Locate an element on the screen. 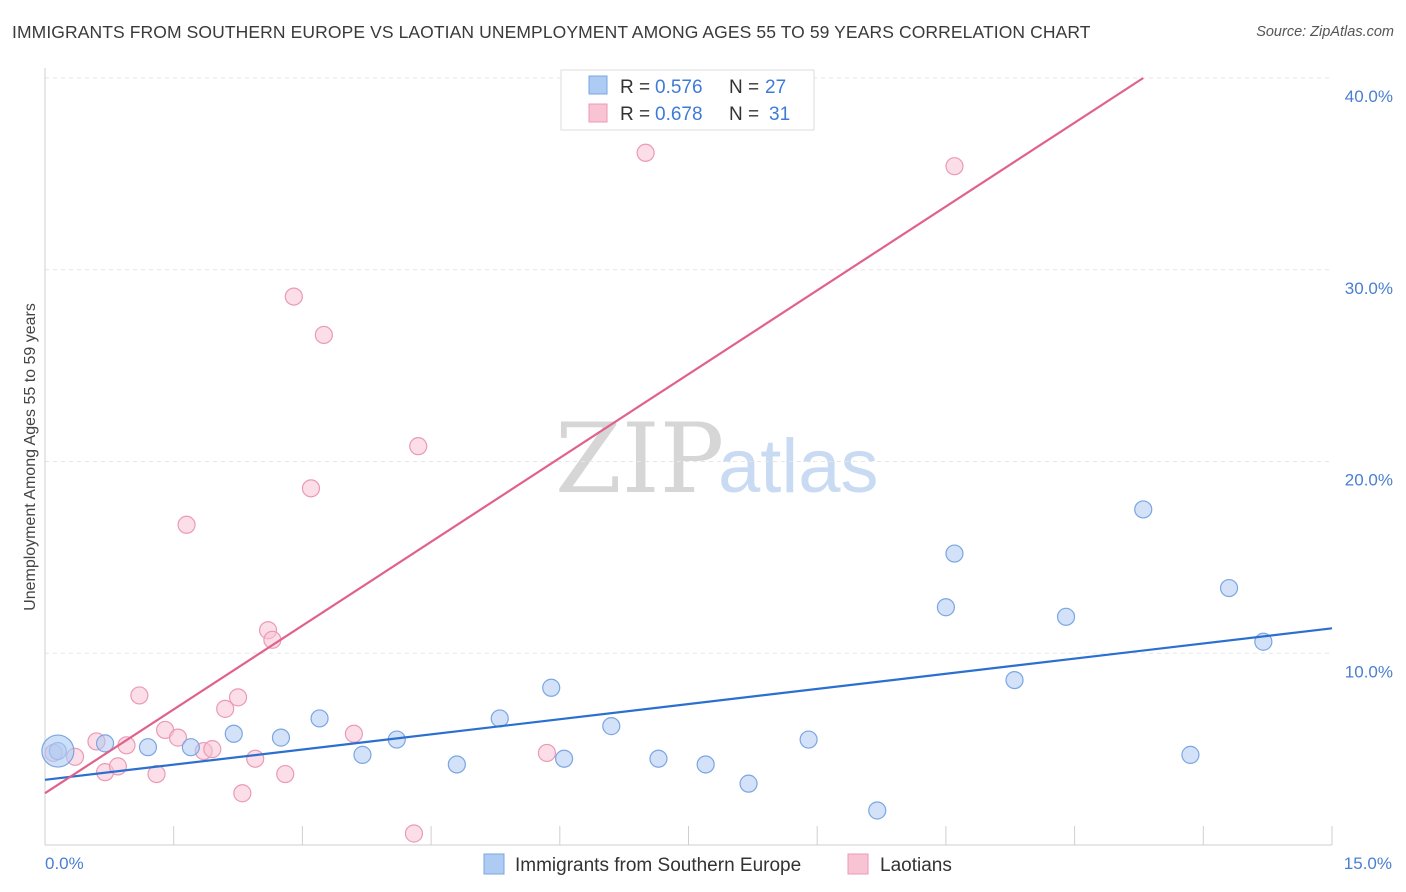 The image size is (1406, 892). x-tick-max: 15.0% is located at coordinates (1368, 863).